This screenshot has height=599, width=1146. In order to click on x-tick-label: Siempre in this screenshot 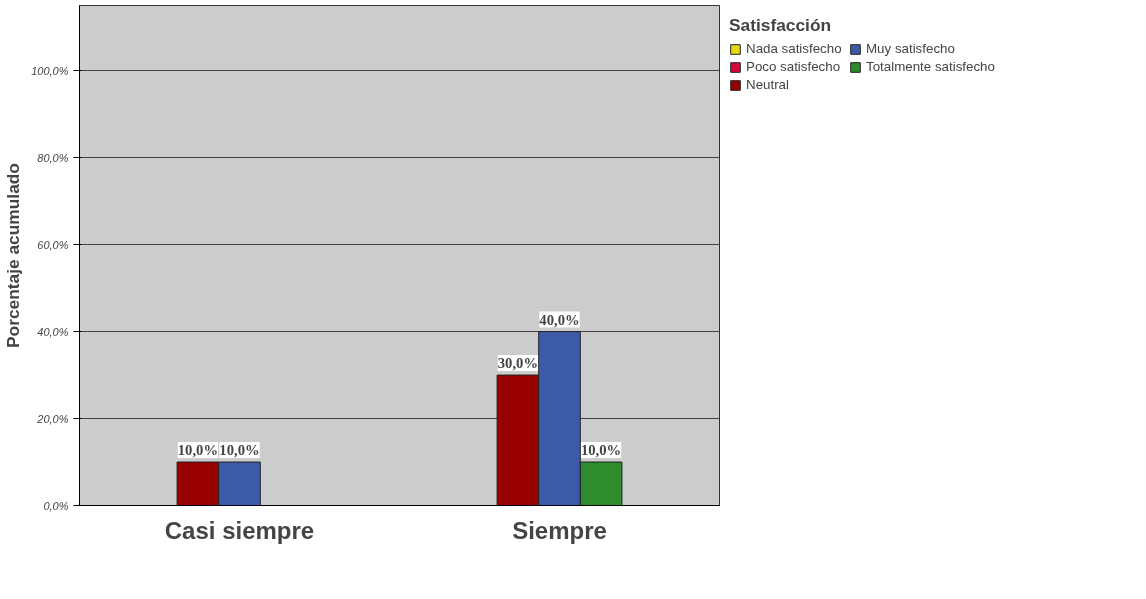, I will do `click(559, 530)`.